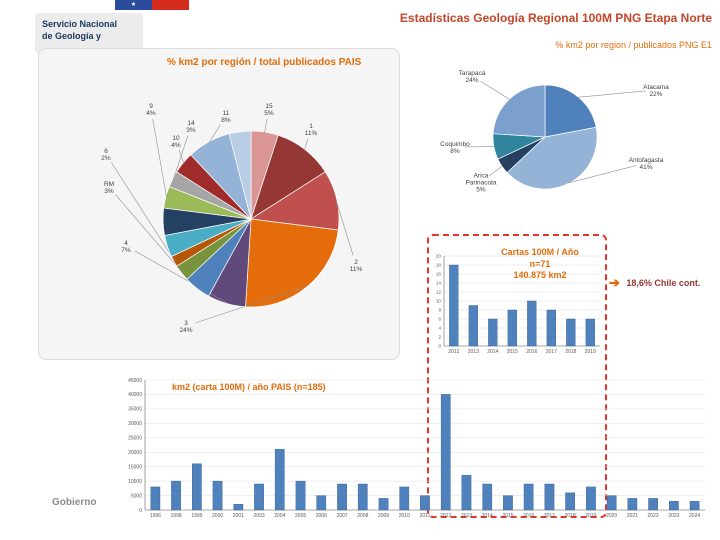  Describe the element at coordinates (673, 516) in the screenshot. I see `x-tick-label: 2023` at that location.